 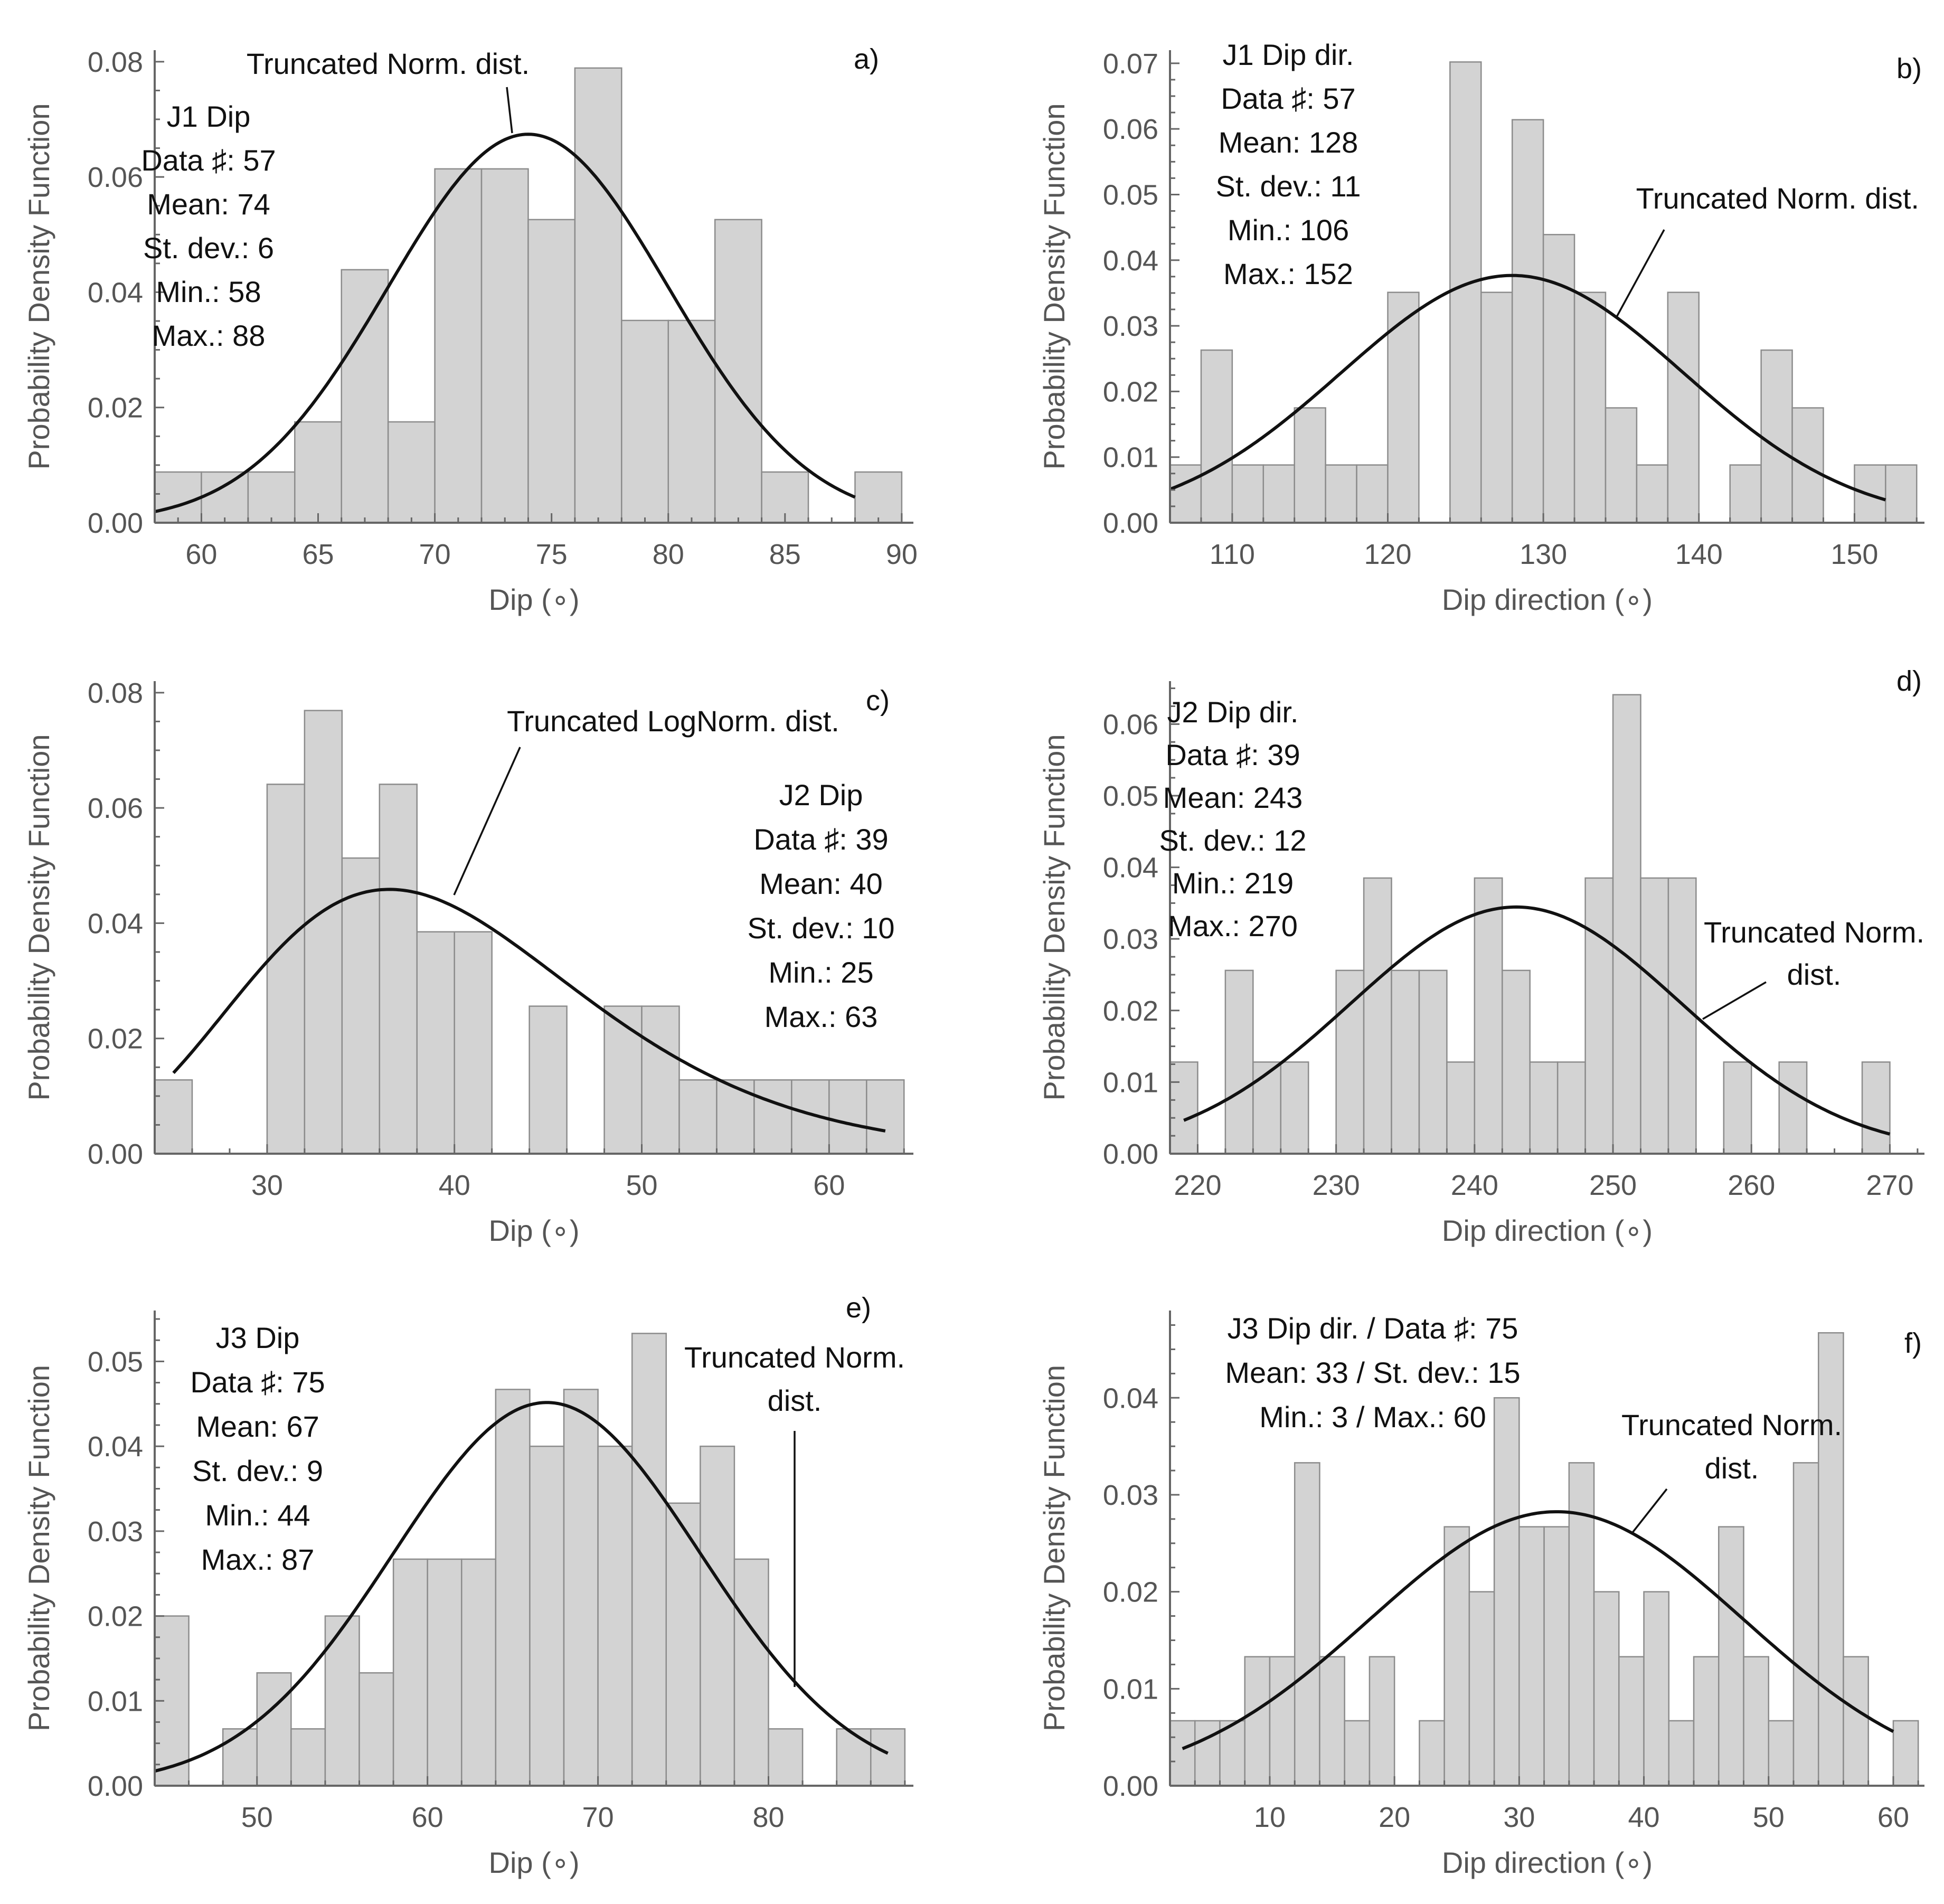 What do you see at coordinates (1270, 1817) in the screenshot?
I see `x-tick-label: 10` at bounding box center [1270, 1817].